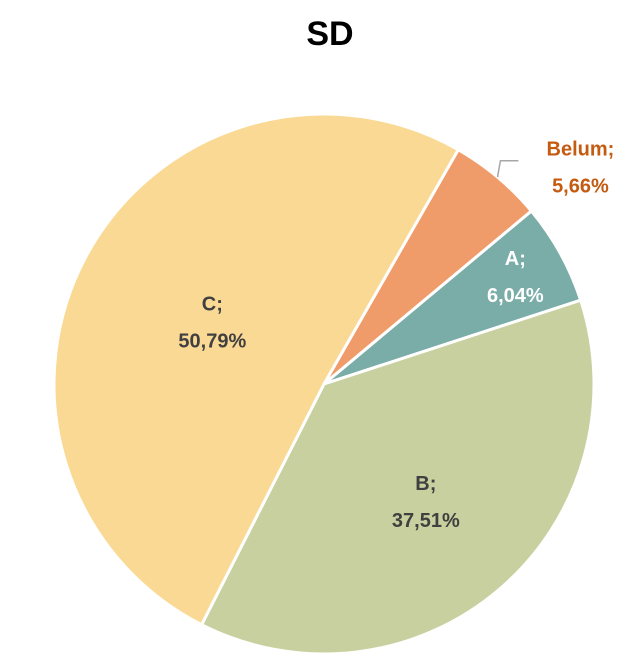 The width and height of the screenshot is (626, 662). What do you see at coordinates (512, 259) in the screenshot?
I see `category-label: A` at bounding box center [512, 259].